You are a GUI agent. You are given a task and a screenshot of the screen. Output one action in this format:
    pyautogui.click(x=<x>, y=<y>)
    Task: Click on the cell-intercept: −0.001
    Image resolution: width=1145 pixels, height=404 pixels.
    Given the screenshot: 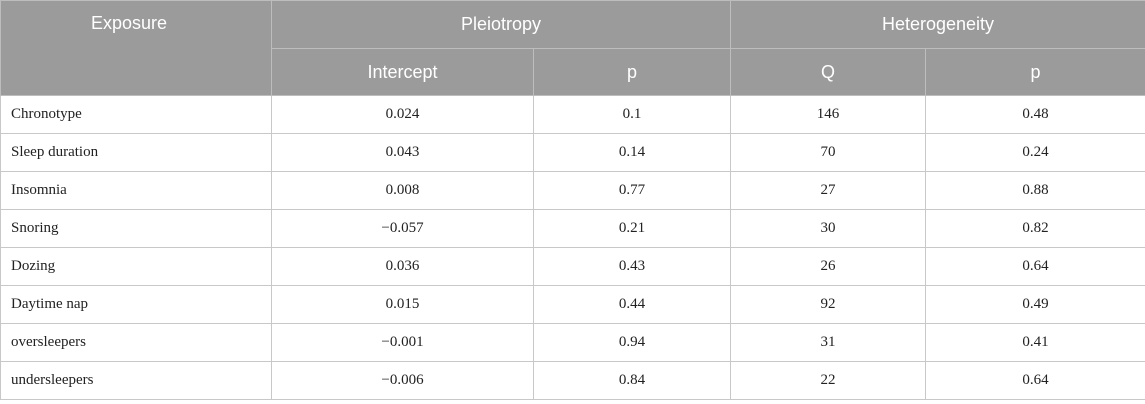 What is the action you would take?
    pyautogui.click(x=402, y=342)
    